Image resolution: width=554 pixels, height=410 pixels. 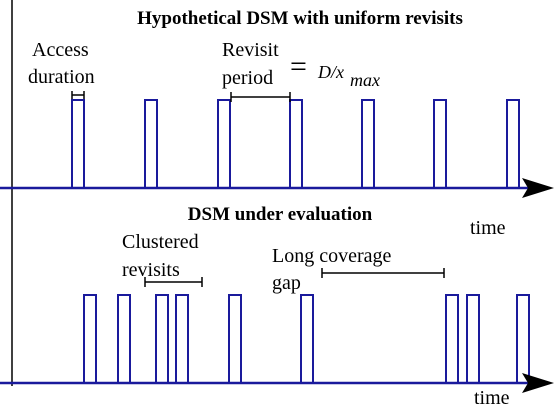 I want to click on bottom-axis-label: time, so click(x=492, y=398).